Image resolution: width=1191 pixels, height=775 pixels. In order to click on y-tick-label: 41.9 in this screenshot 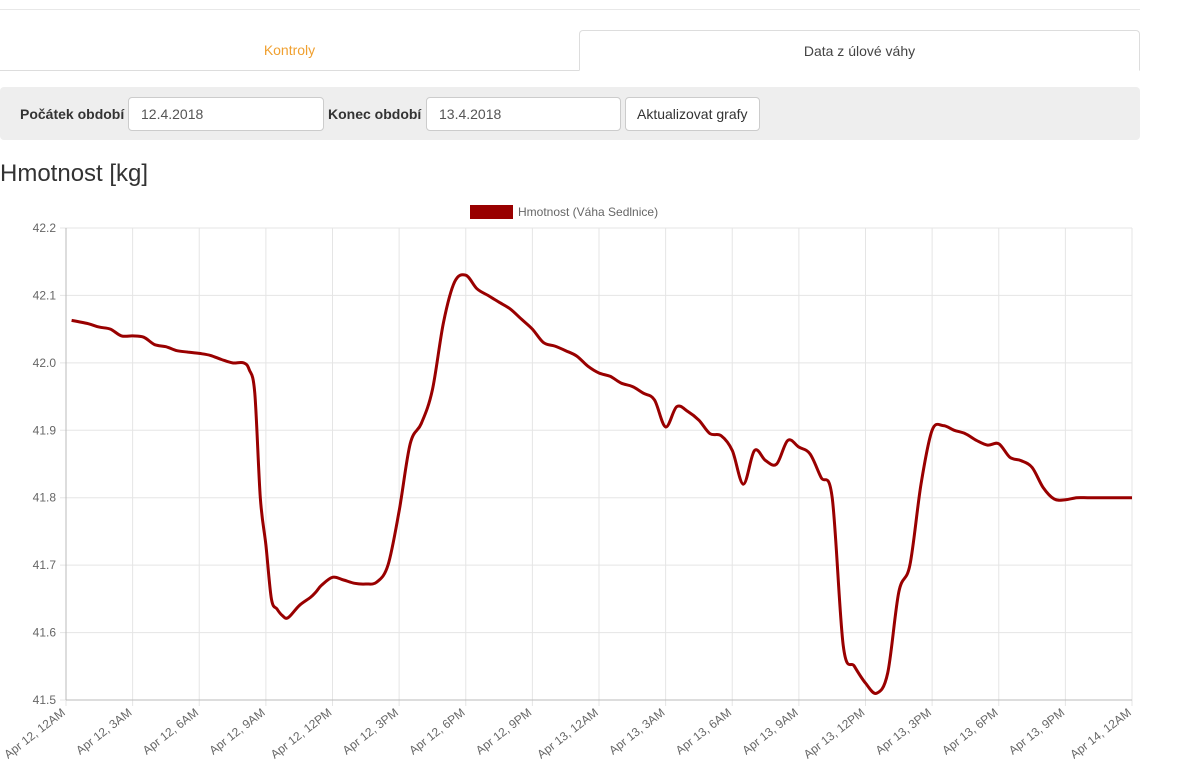, I will do `click(45, 430)`.